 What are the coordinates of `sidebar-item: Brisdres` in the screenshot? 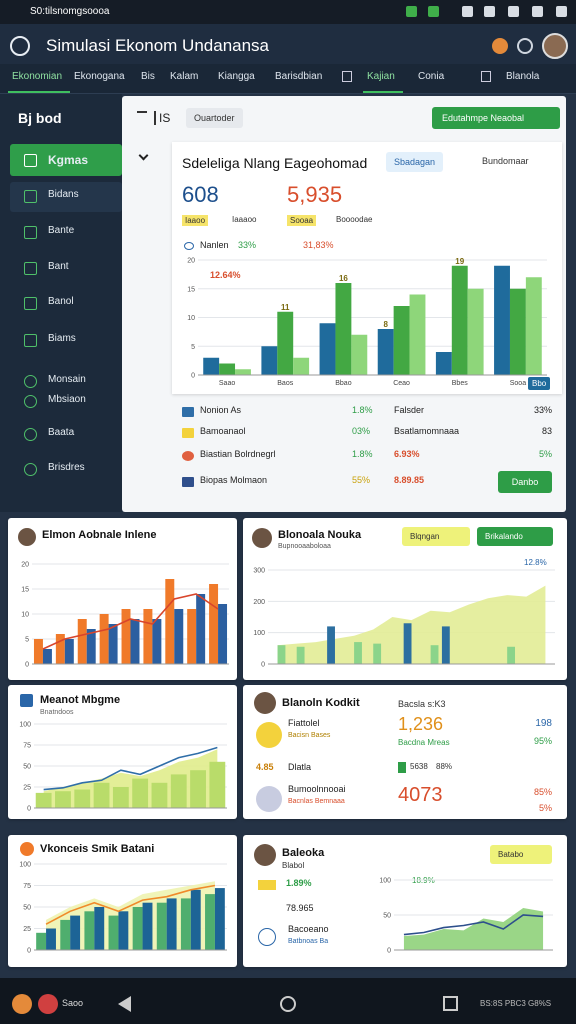 It's located at (66, 467).